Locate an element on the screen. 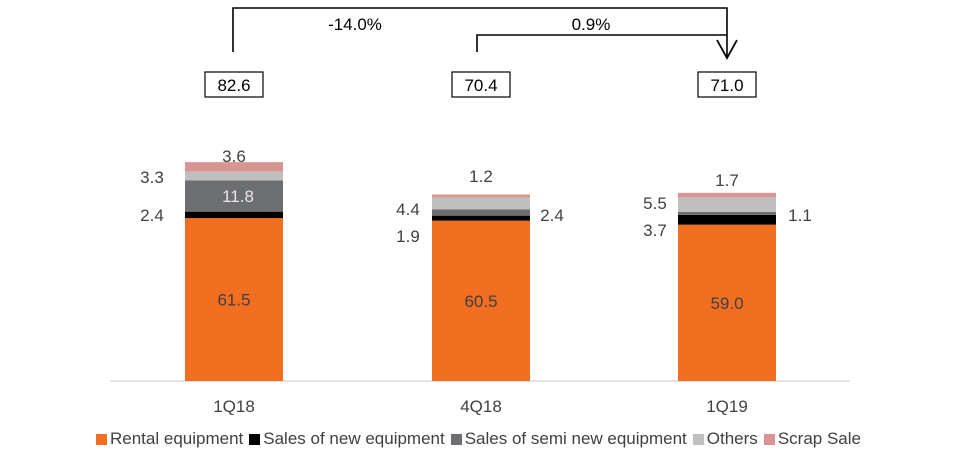 This screenshot has width=957, height=456. bar-4q18-sales-of-new-equipment is located at coordinates (481, 218).